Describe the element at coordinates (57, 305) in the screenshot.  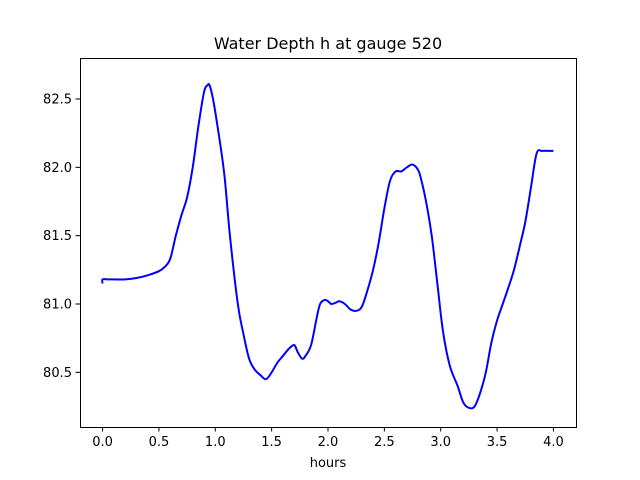
I see `y-tick-label: 81.0` at that location.